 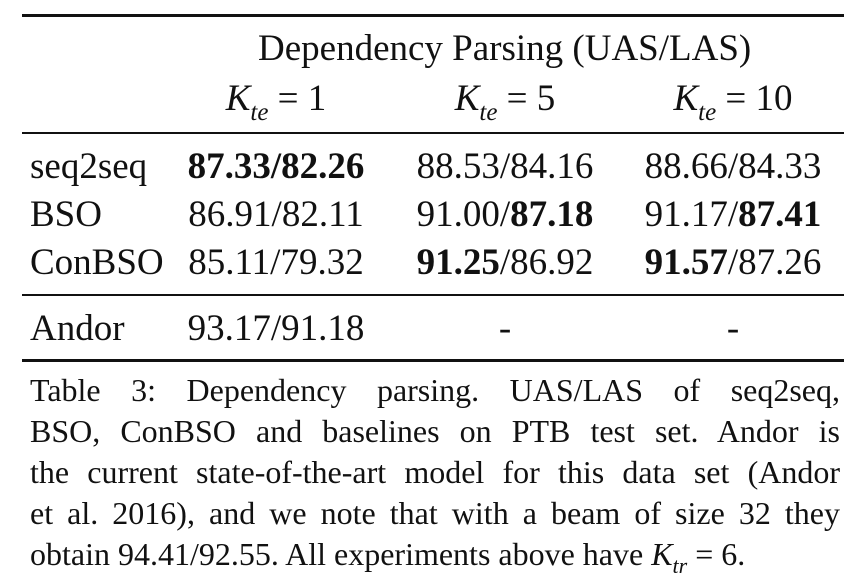 What do you see at coordinates (686, 214) in the screenshot?
I see `uas-value: 91.17` at bounding box center [686, 214].